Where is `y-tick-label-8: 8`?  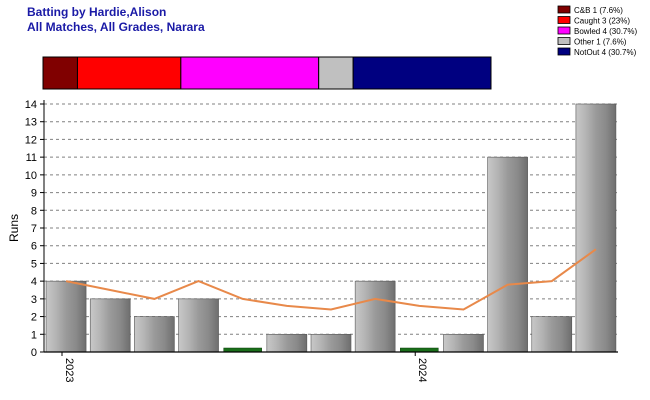
y-tick-label-8: 8 is located at coordinates (34, 211).